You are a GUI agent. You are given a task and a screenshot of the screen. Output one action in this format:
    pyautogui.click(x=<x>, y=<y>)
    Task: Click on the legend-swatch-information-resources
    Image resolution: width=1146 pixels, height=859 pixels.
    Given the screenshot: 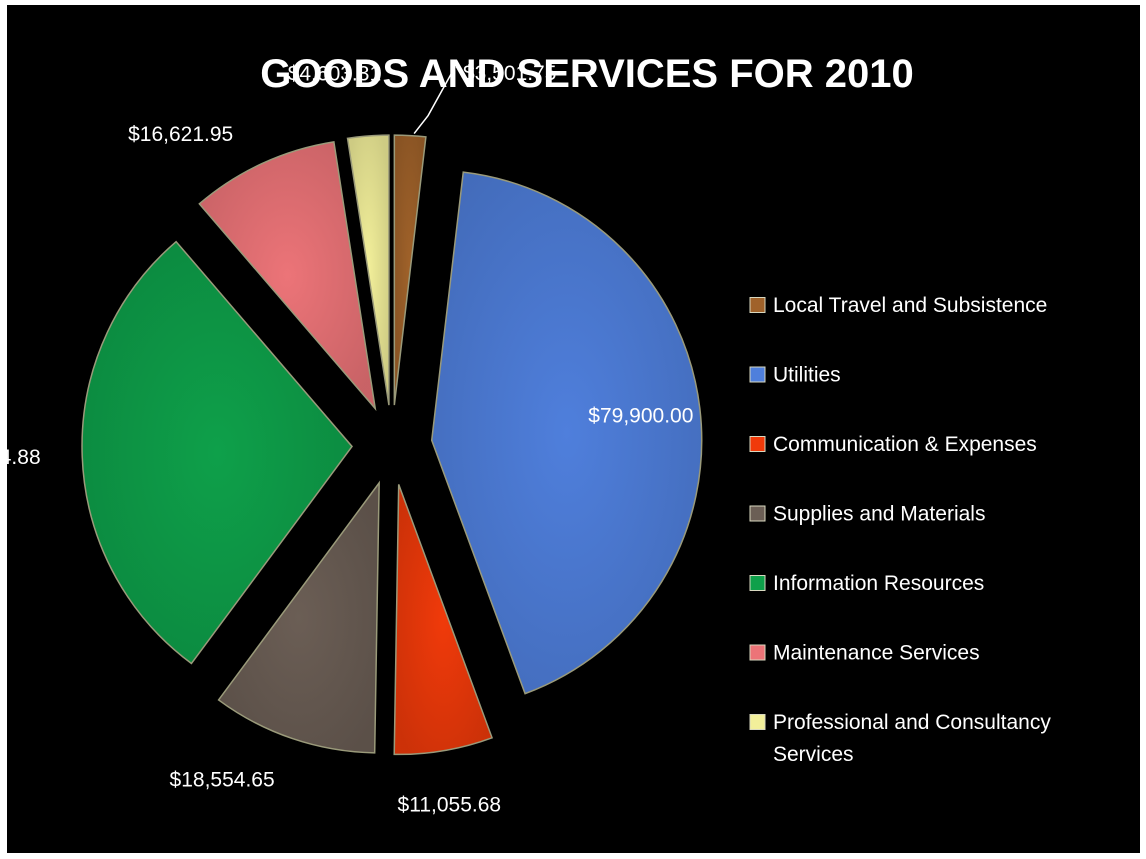 What is the action you would take?
    pyautogui.click(x=757, y=583)
    